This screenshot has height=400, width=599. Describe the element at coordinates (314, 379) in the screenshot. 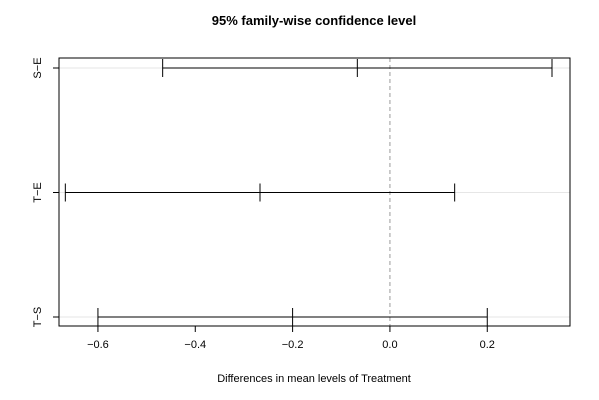

I see `x-axis-label: Differences in mean levels of Treatment` at that location.